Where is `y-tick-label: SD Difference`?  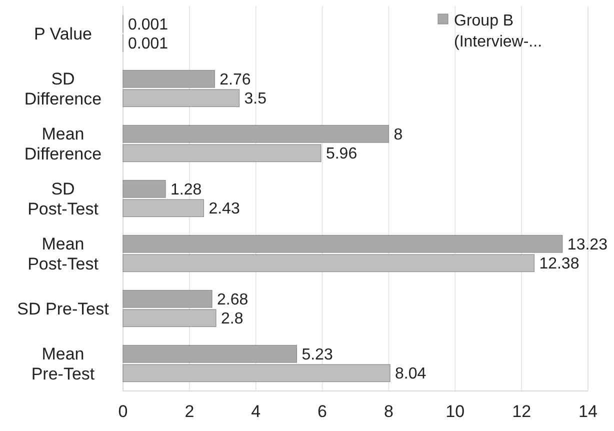
y-tick-label: SD Difference is located at coordinates (63, 88).